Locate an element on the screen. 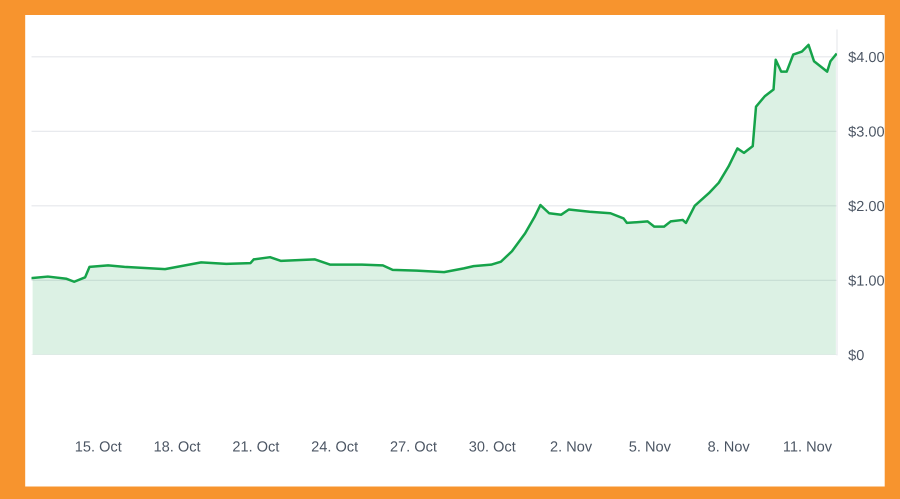 The height and width of the screenshot is (499, 900). x-tick-label: 8. Nov is located at coordinates (729, 446).